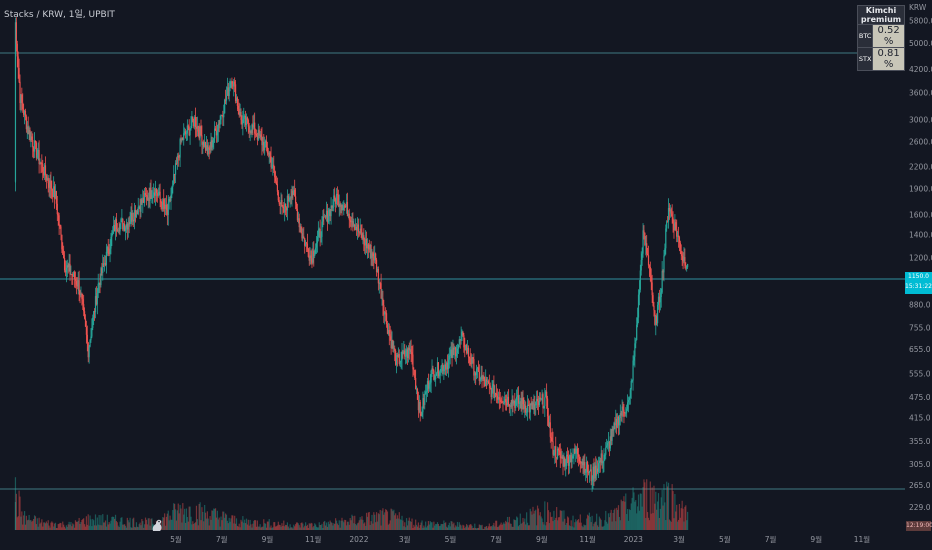 The height and width of the screenshot is (550, 932). I want to click on premium-coin-stx: STX, so click(865, 59).